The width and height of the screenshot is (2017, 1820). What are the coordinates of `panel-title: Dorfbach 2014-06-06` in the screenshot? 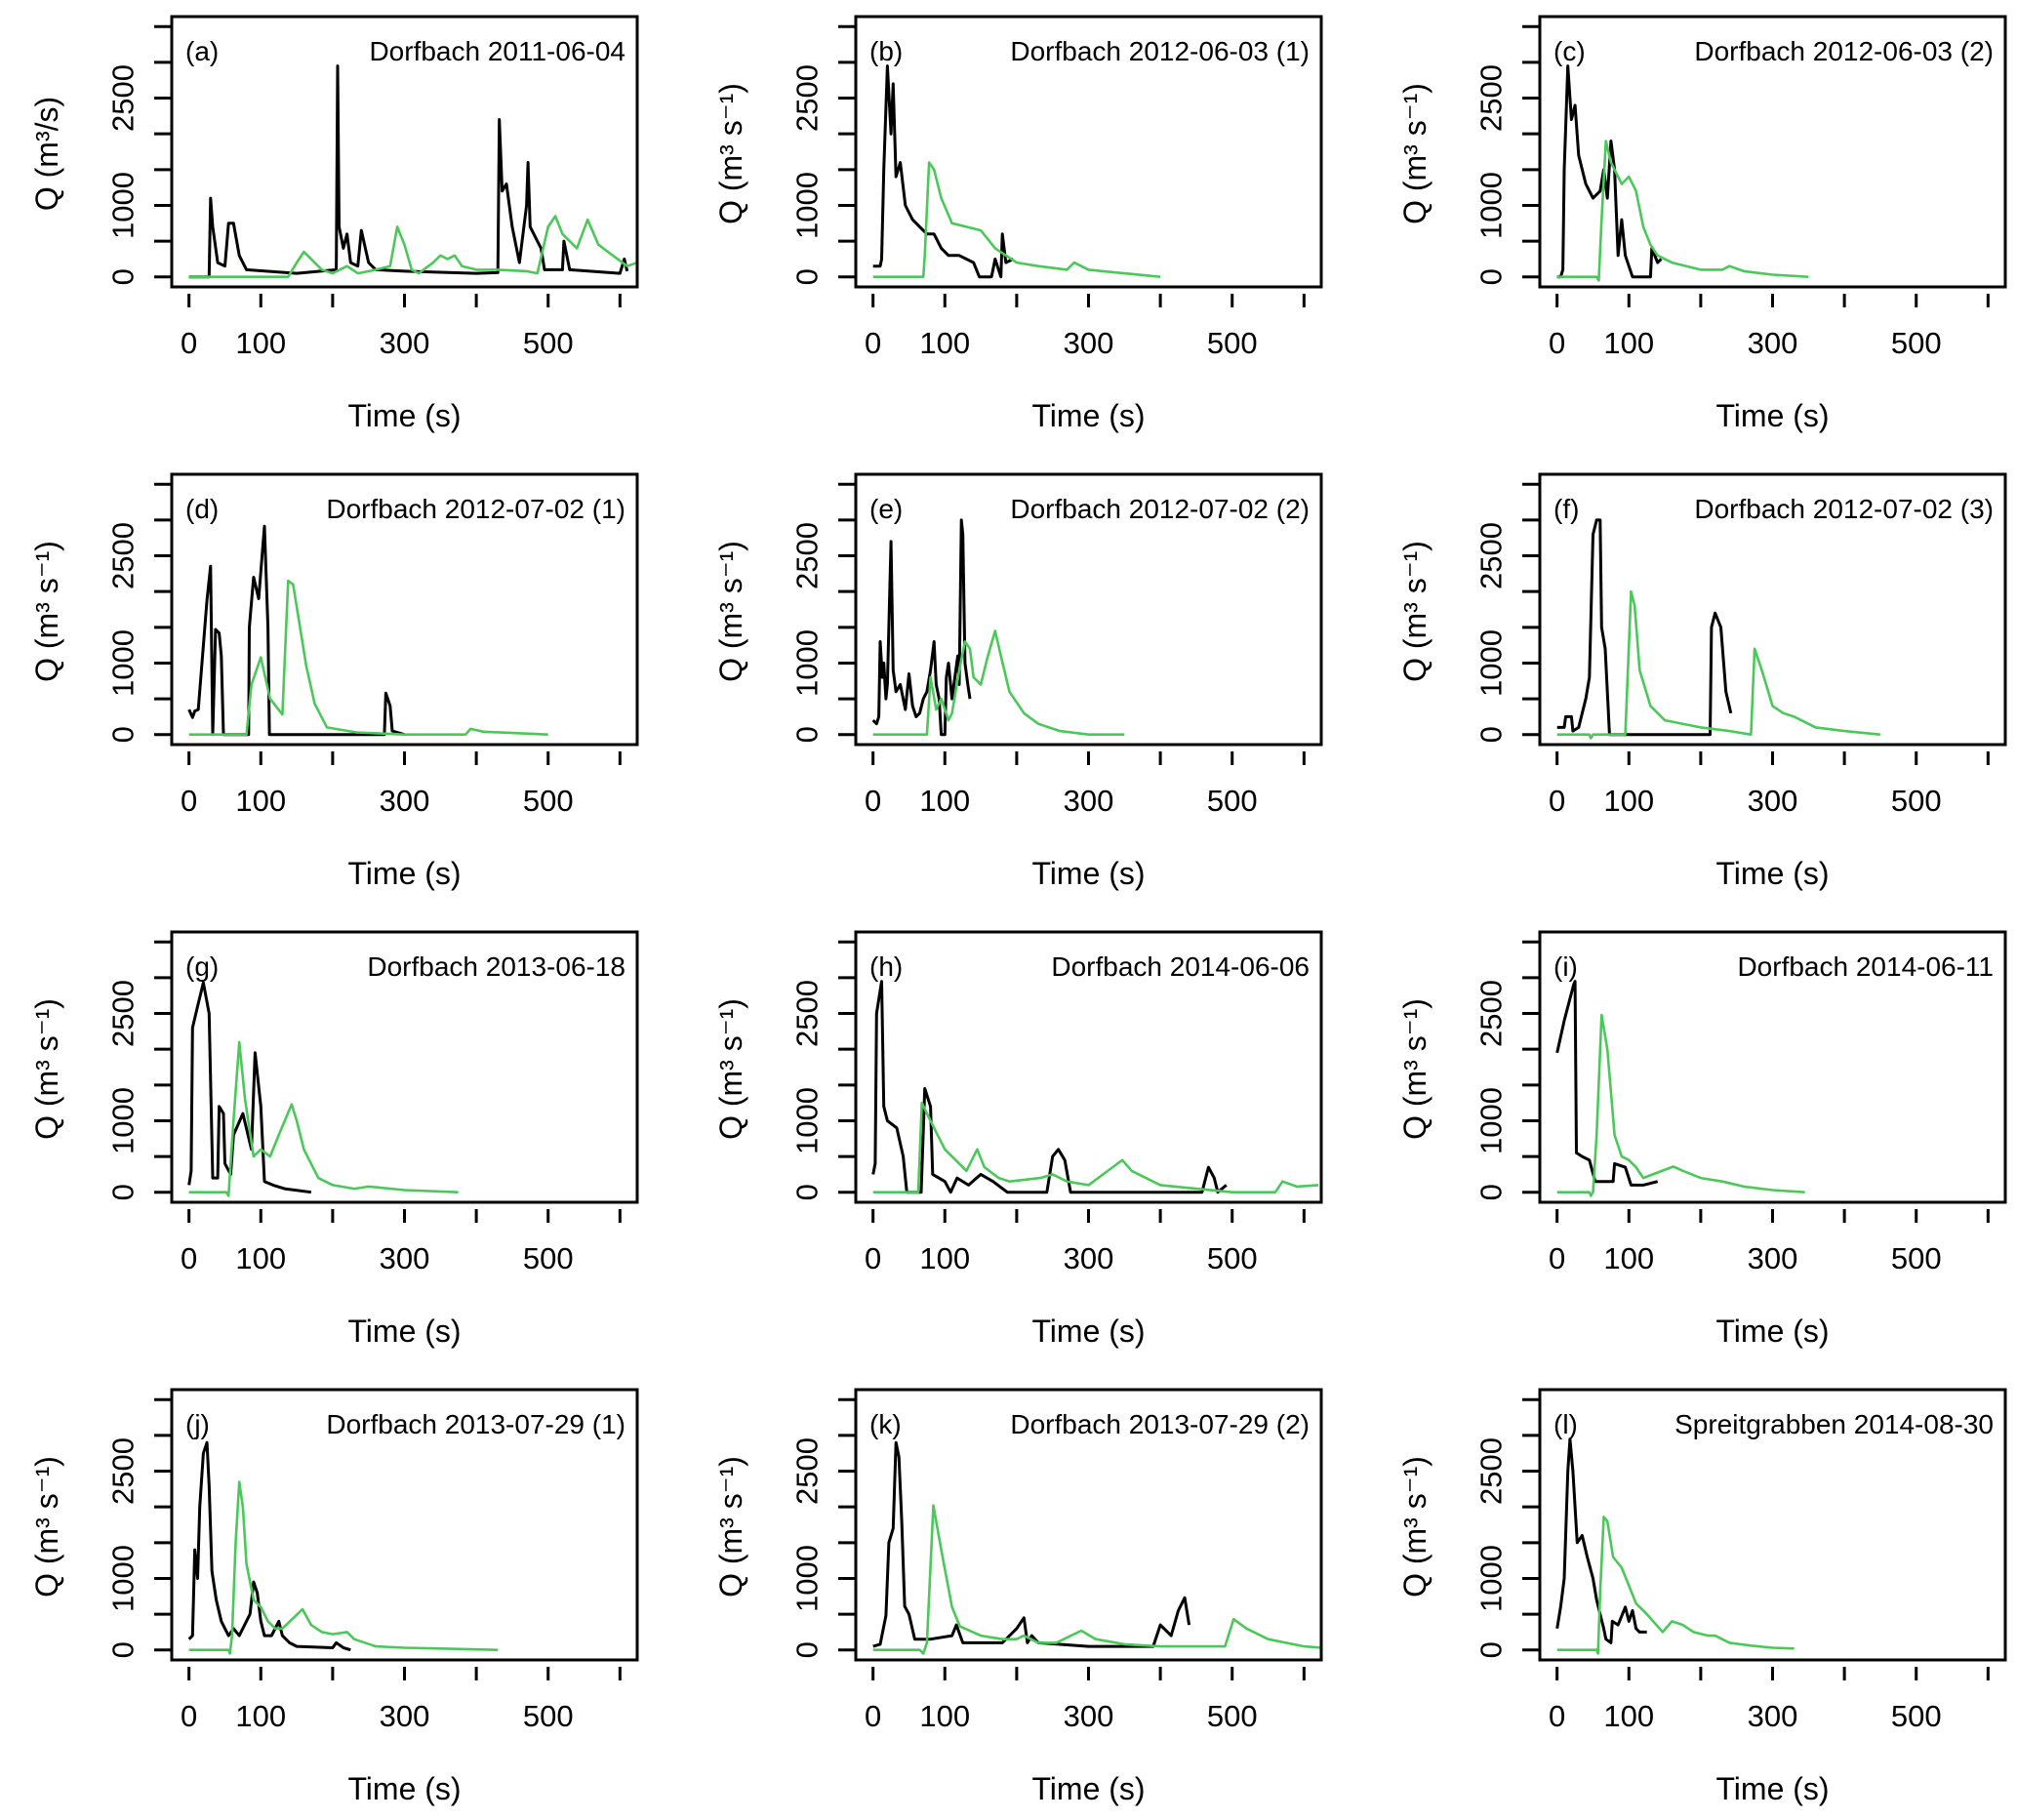 It's located at (1180, 966).